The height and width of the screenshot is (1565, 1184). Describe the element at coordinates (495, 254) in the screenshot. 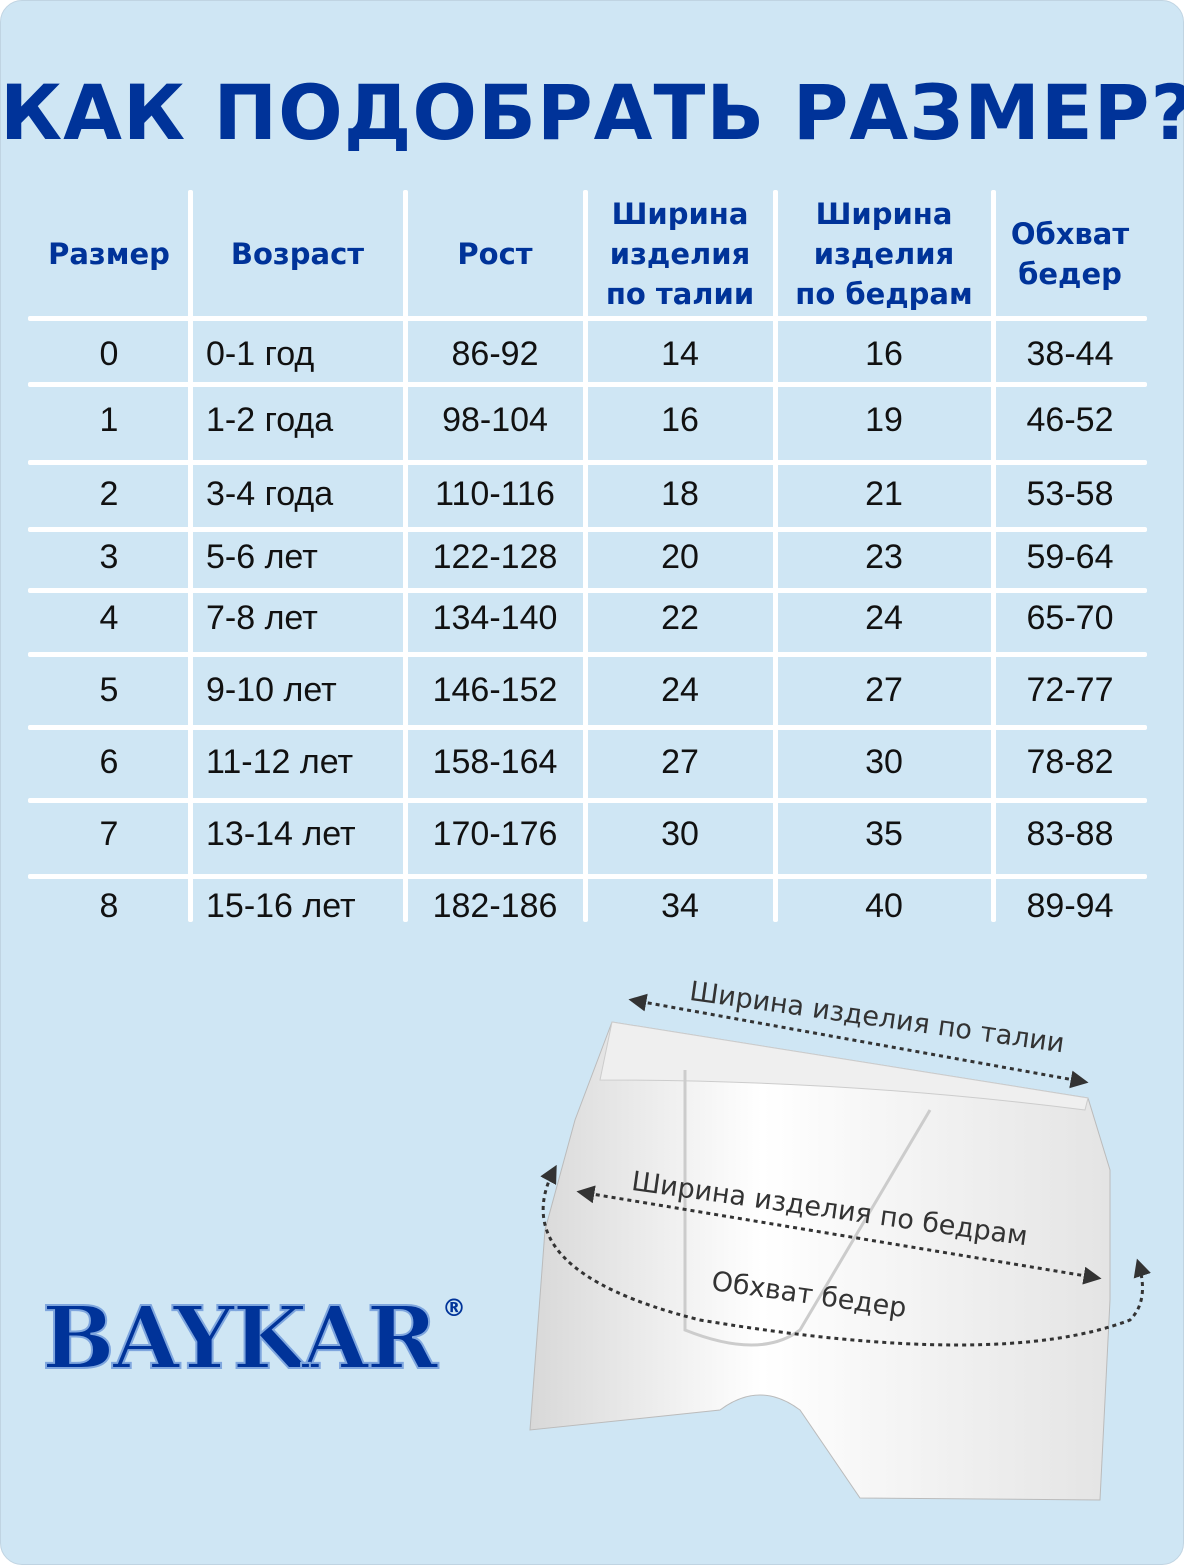

I see `column-header: Рост` at that location.